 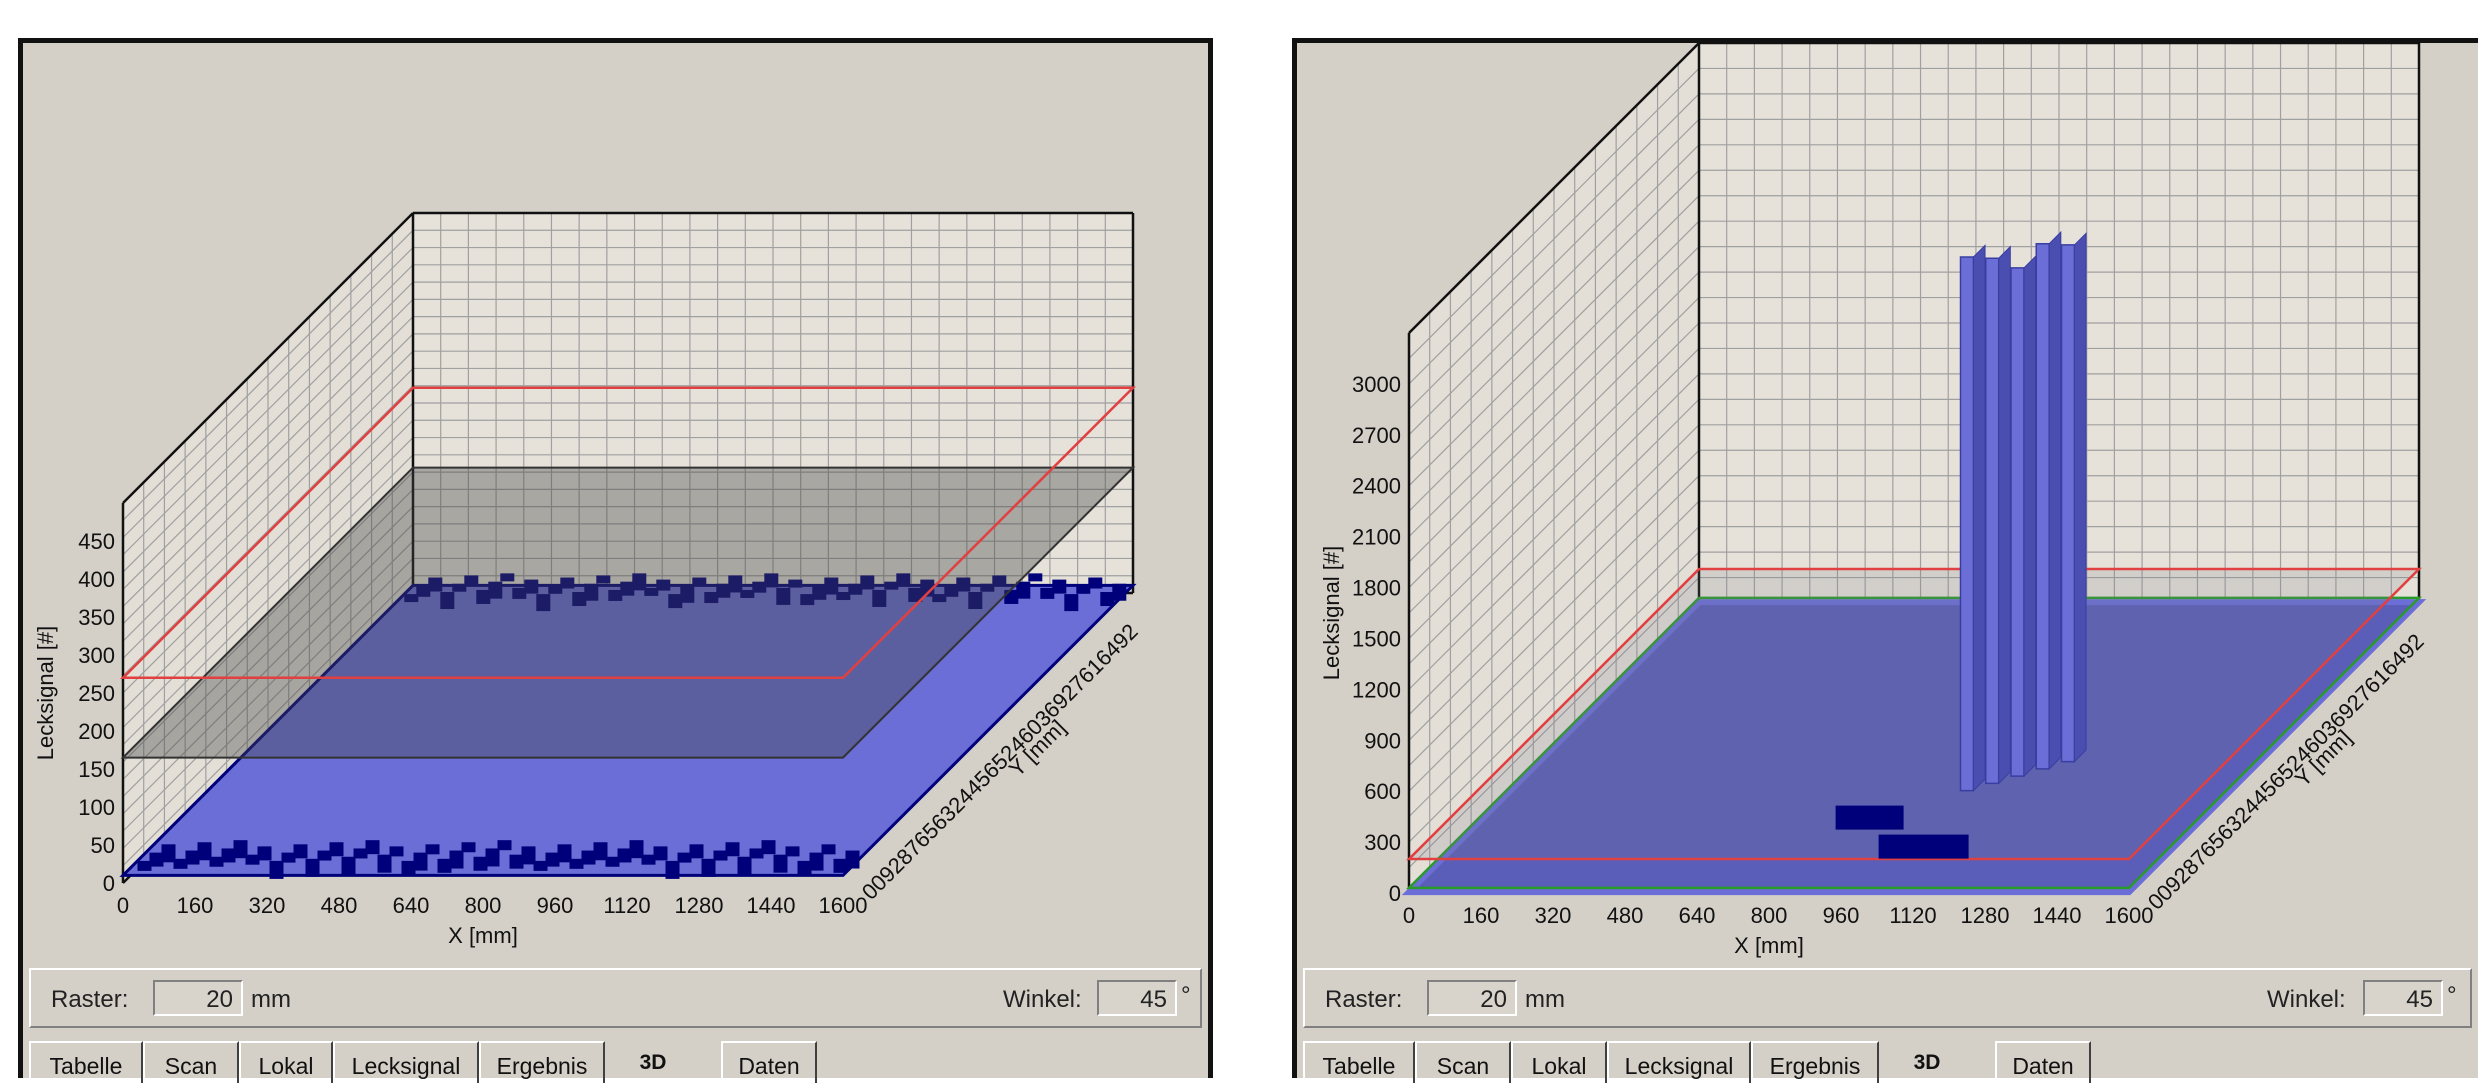 What do you see at coordinates (96, 731) in the screenshot?
I see `z-tick-label: 200` at bounding box center [96, 731].